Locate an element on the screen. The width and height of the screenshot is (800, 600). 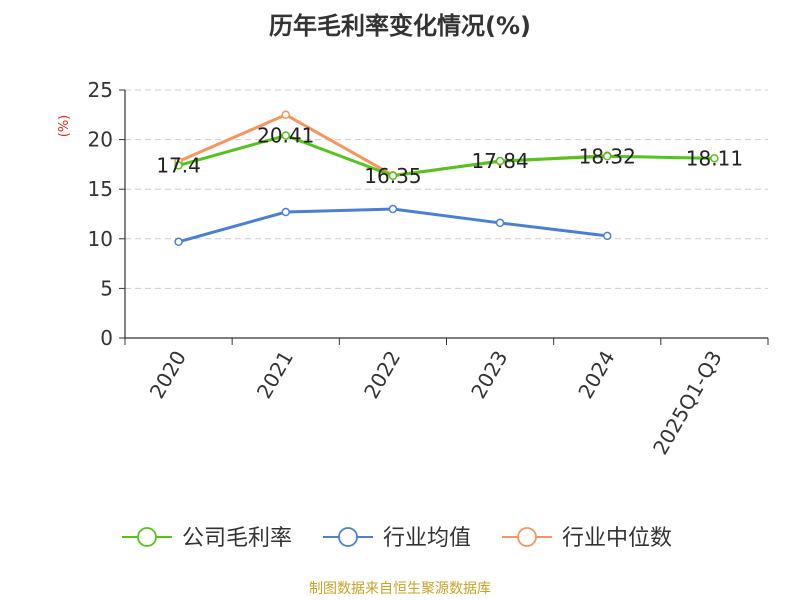
x-tick-label-2025Q1-Q3: 2025Q1-Q3 is located at coordinates (687, 403).